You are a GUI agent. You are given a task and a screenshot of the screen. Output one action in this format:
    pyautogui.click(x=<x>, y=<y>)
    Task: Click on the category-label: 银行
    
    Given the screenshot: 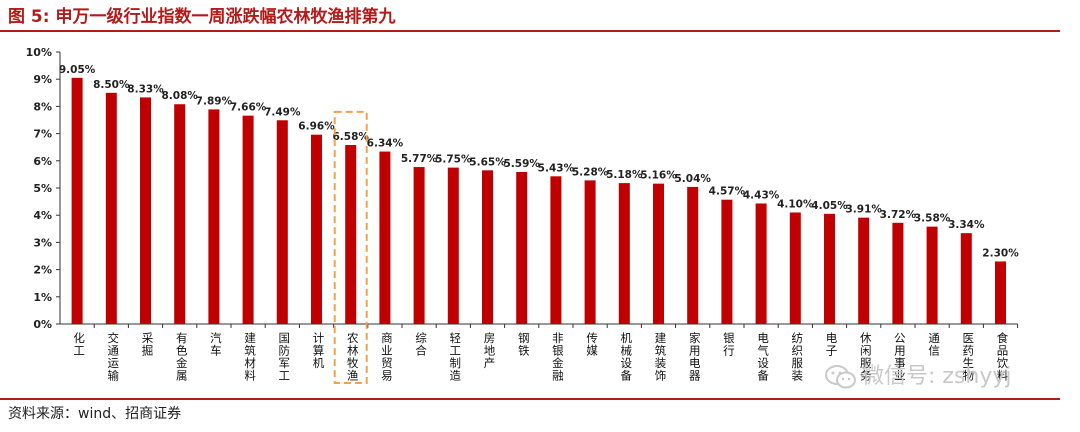 What is the action you would take?
    pyautogui.click(x=729, y=344)
    